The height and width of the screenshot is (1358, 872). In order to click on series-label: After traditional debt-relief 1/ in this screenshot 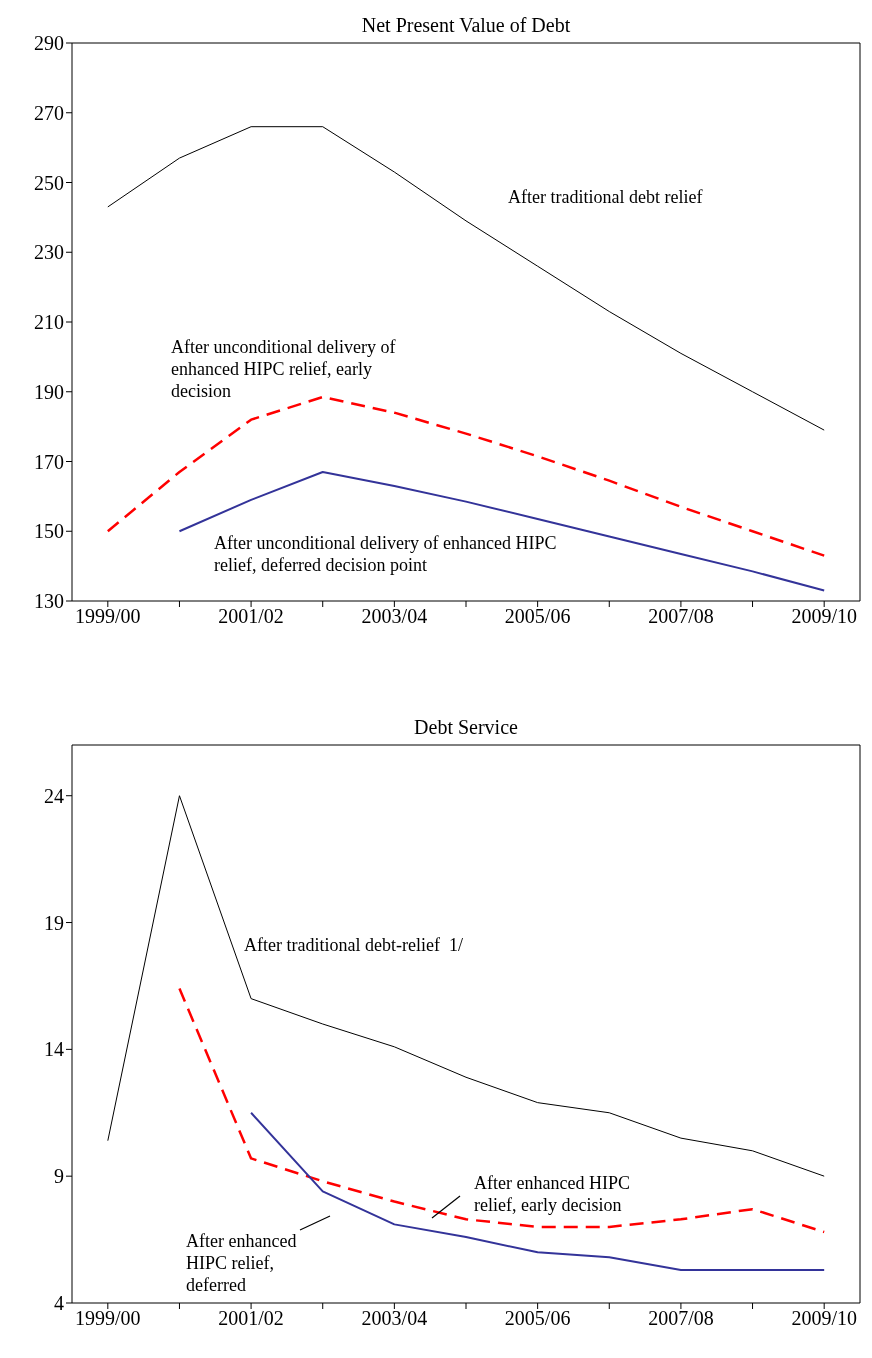, I will do `click(354, 945)`.